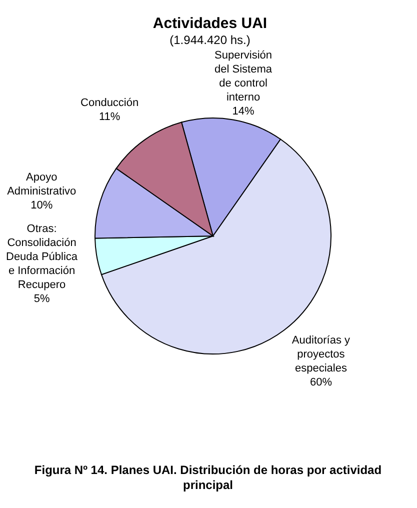  I want to click on slice-label: Apoyo Administrativo, so click(41, 185).